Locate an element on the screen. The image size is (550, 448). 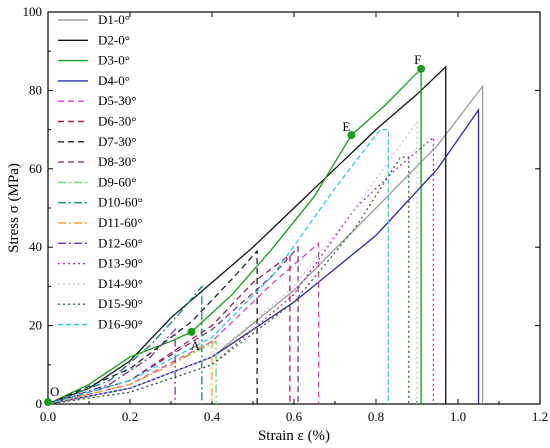
series-line-D11-60° is located at coordinates (130, 372).